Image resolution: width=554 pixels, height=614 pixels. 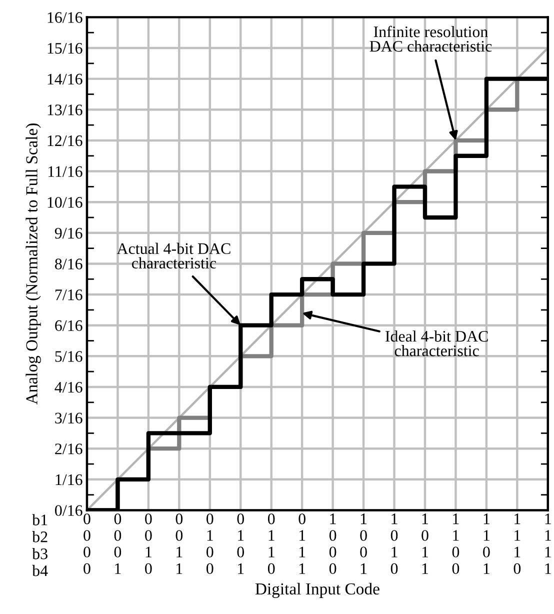 I want to click on text: b1, so click(x=40, y=520).